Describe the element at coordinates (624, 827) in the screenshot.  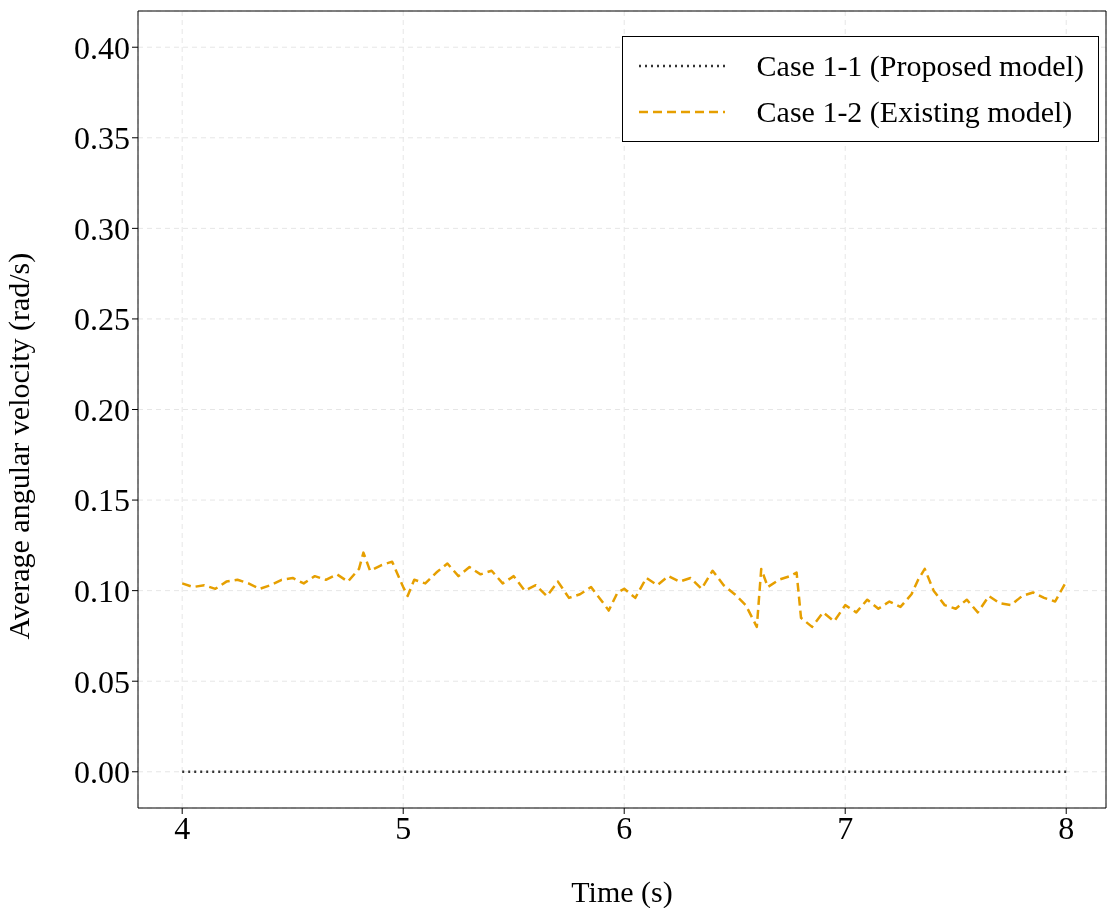
I see `x-tick-label: 6` at that location.